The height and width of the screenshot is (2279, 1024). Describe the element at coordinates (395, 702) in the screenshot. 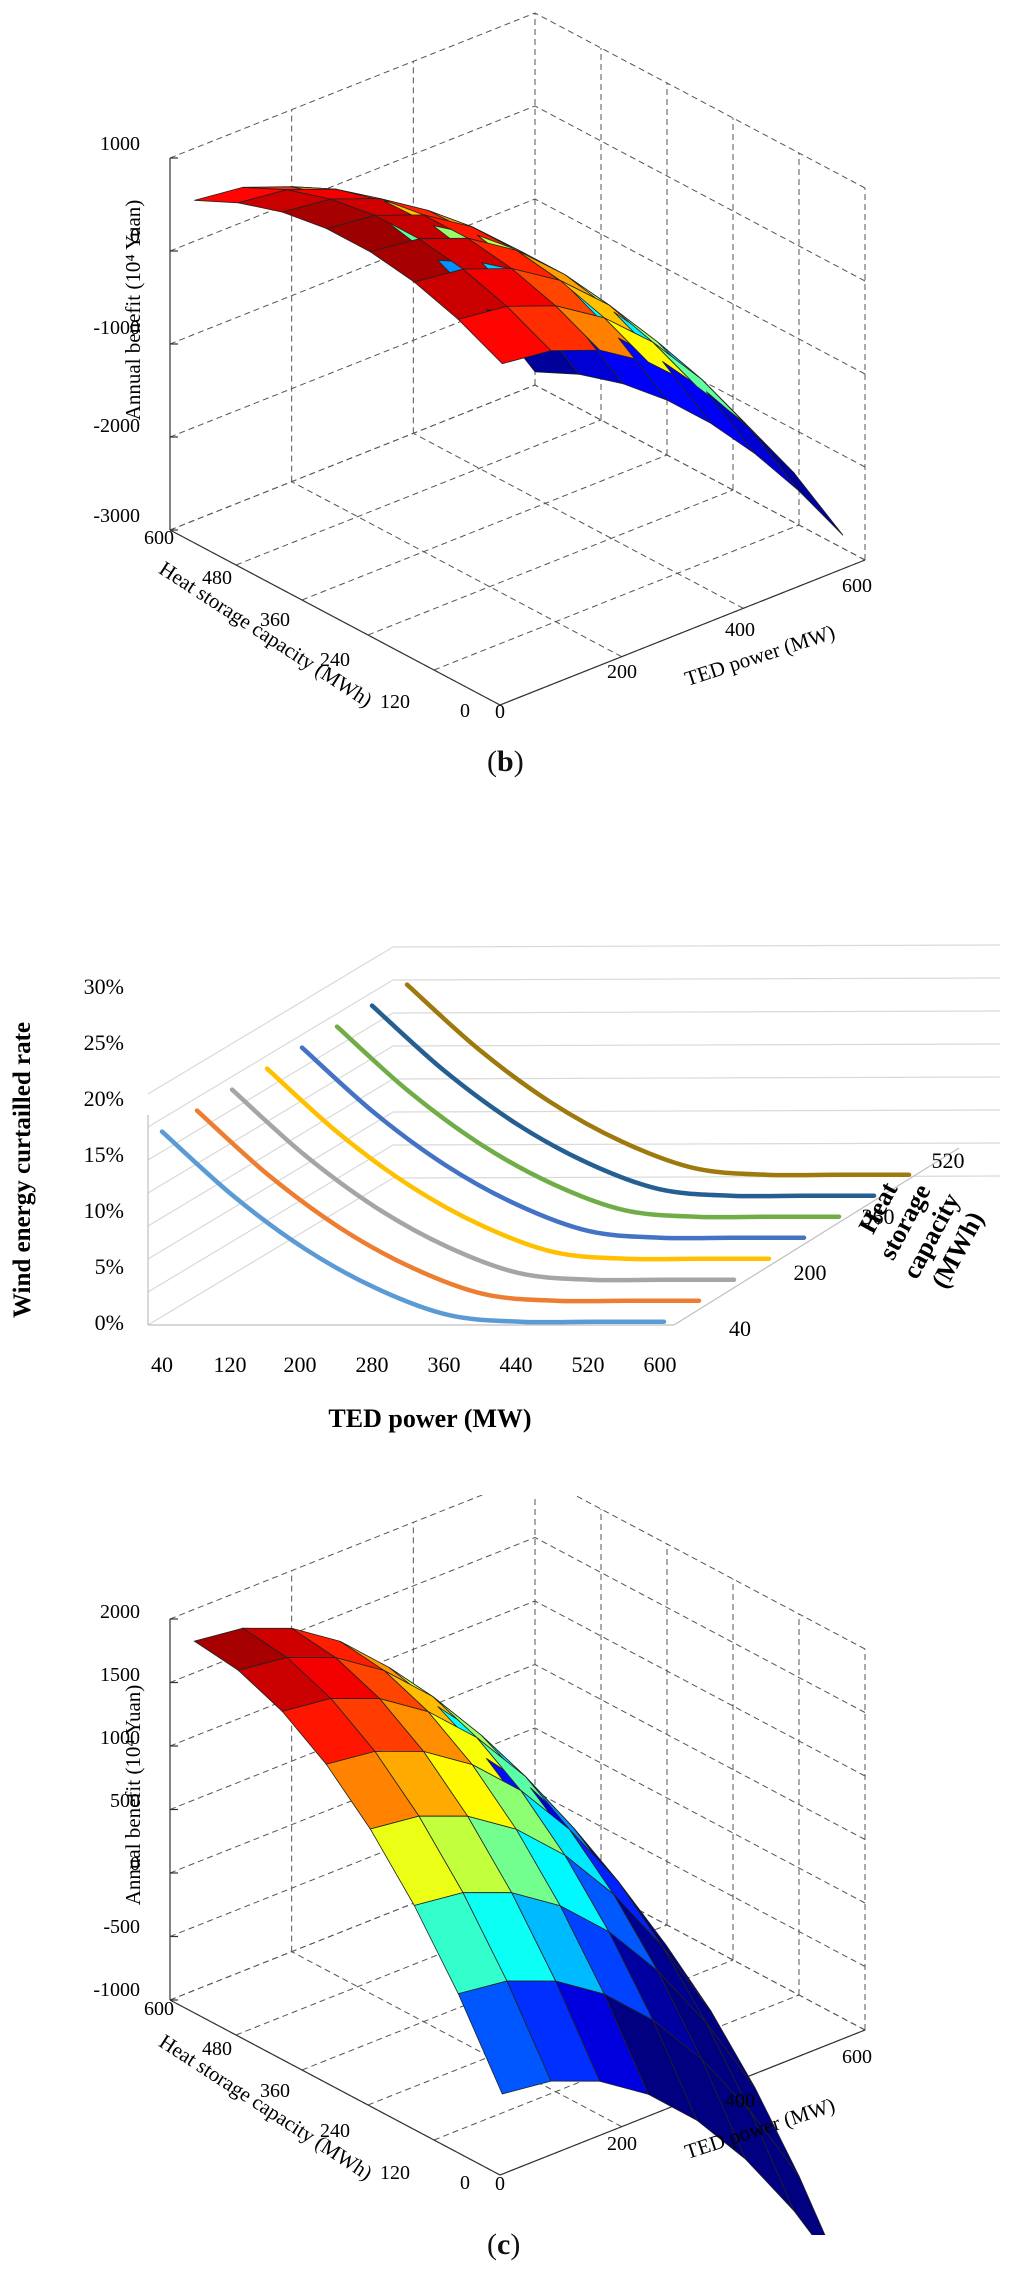

I see `y-tick-label: 120` at that location.